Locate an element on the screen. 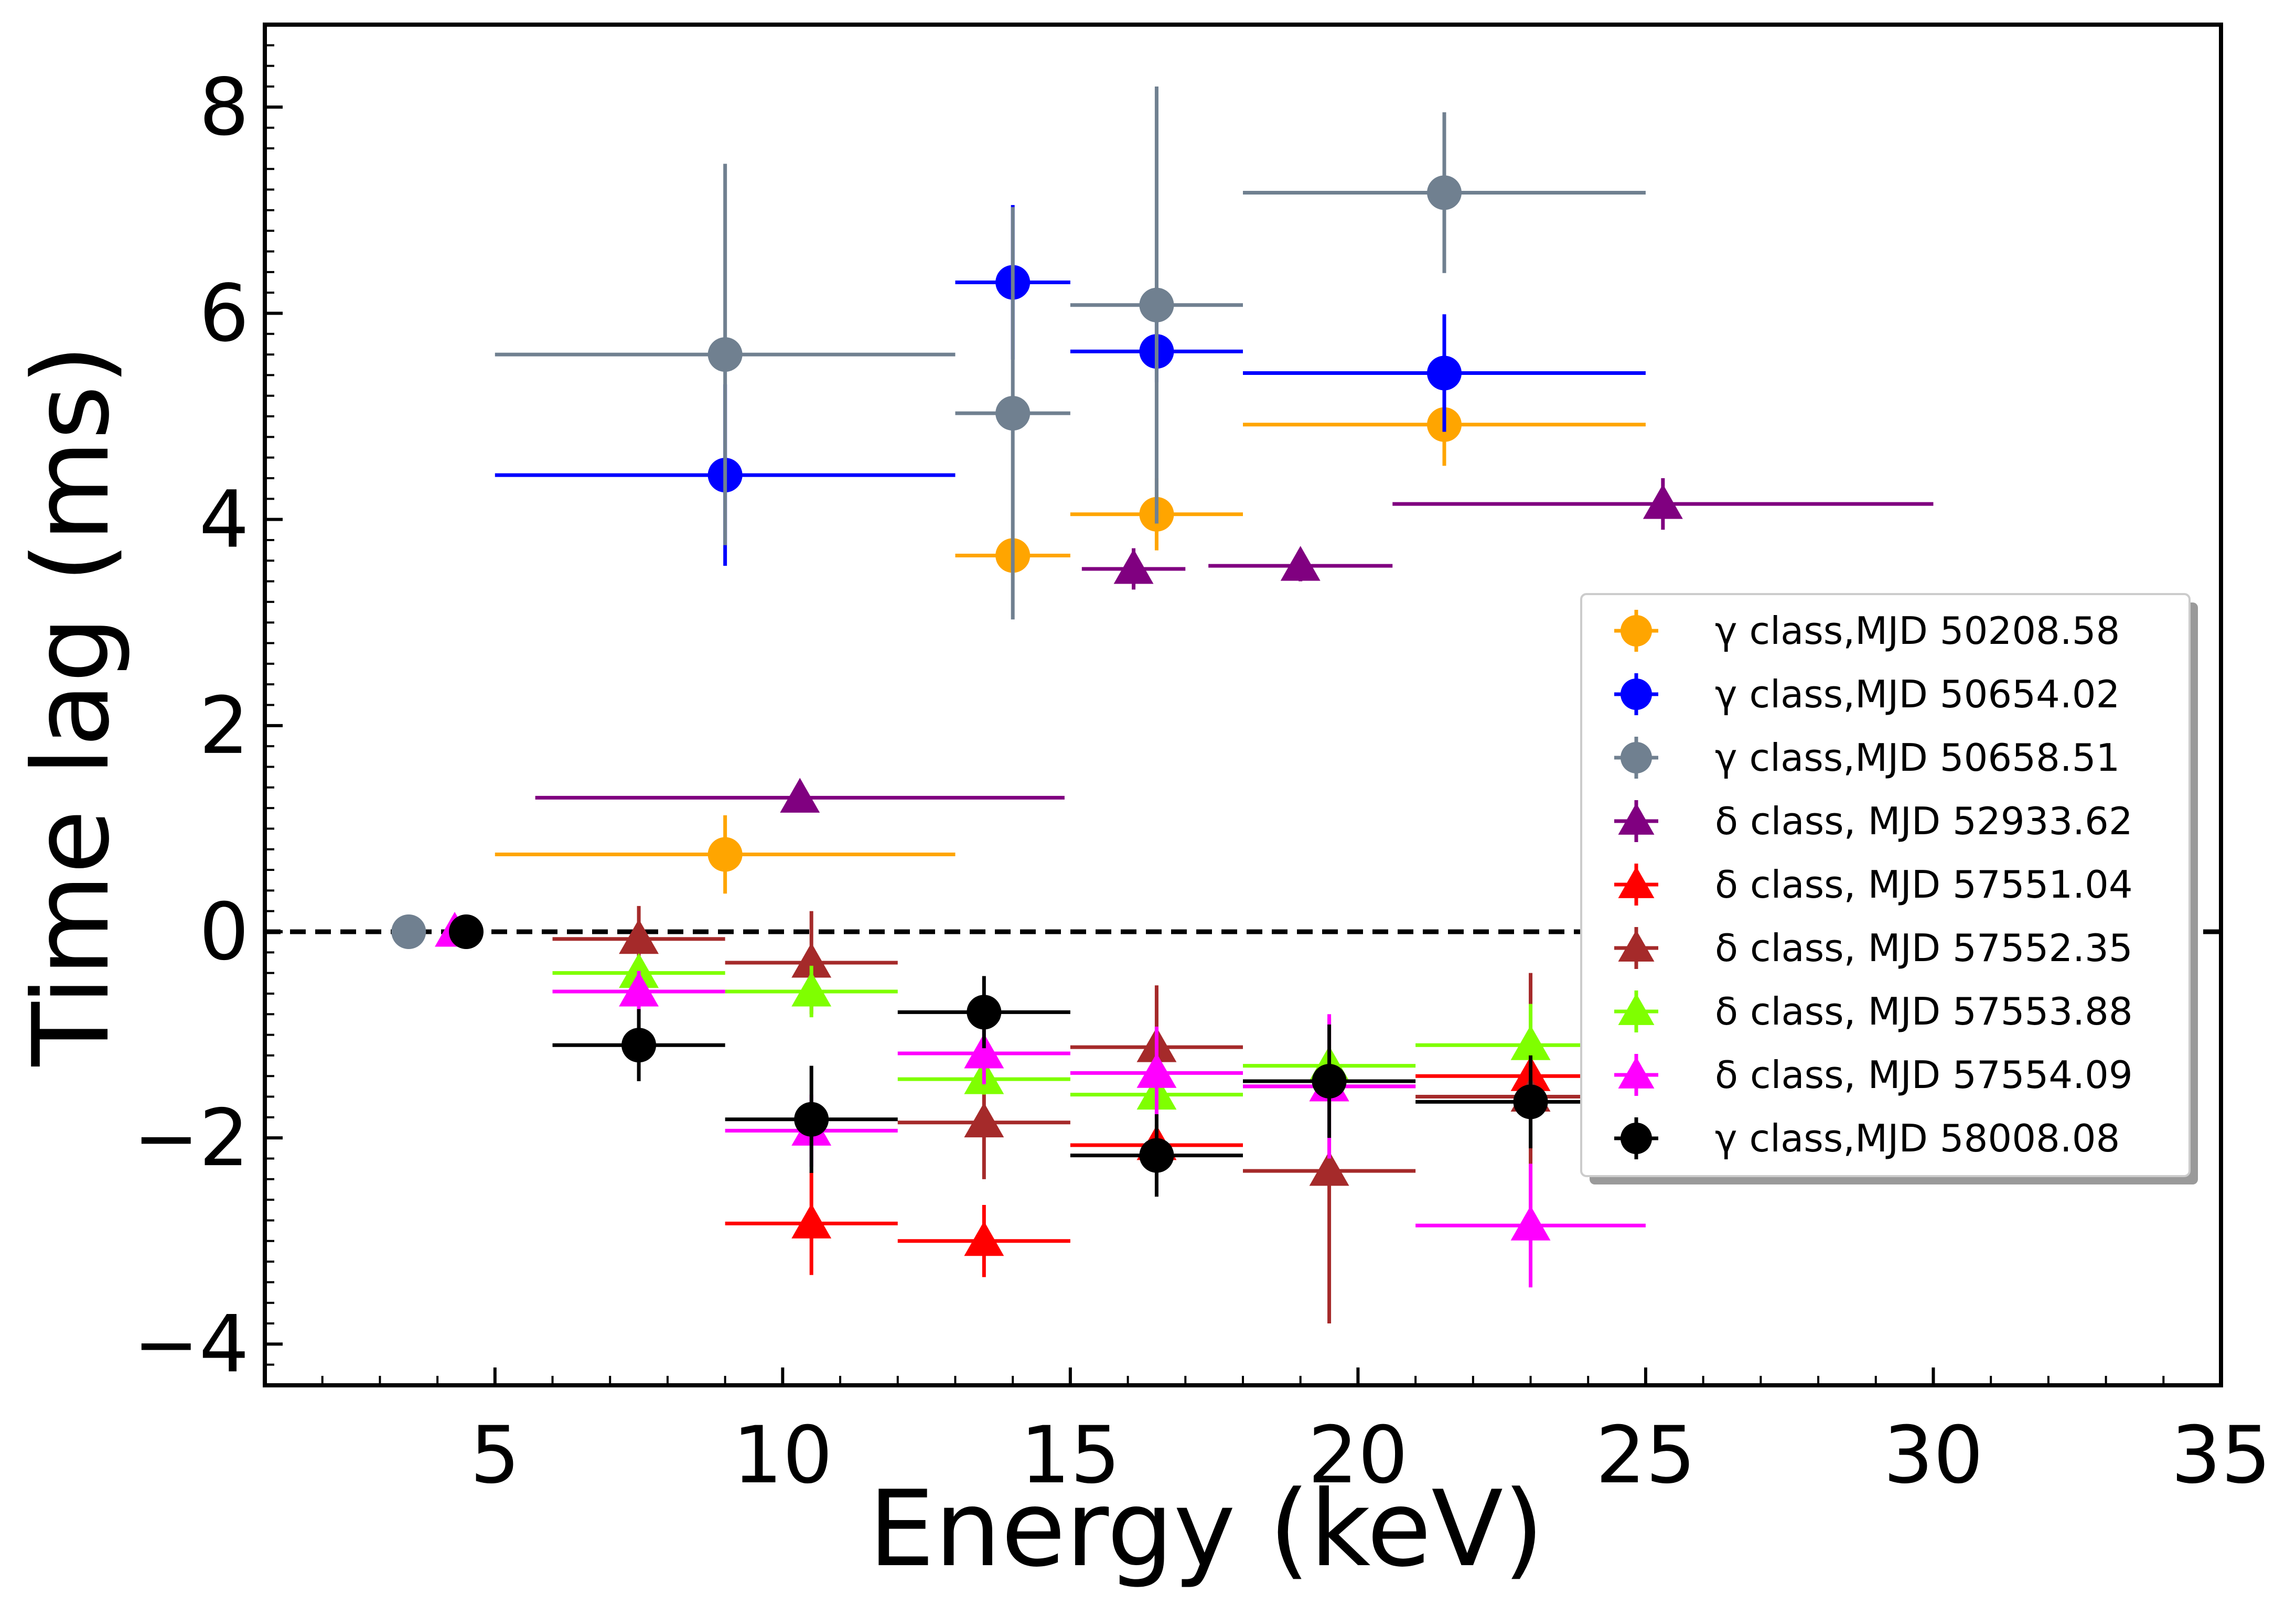 The height and width of the screenshot is (1605, 2296). legend-entry: δ class, MJD 57554.09 is located at coordinates (1874, 1075).